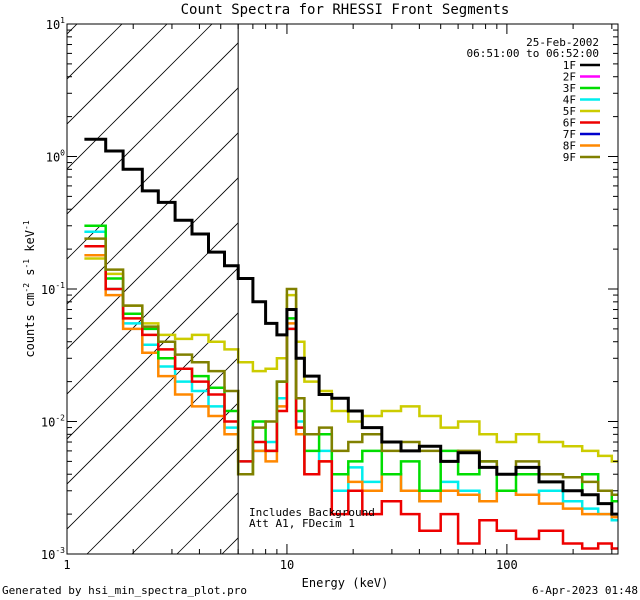 The height and width of the screenshot is (600, 640). I want to click on x-tick-label: 1, so click(66, 565).